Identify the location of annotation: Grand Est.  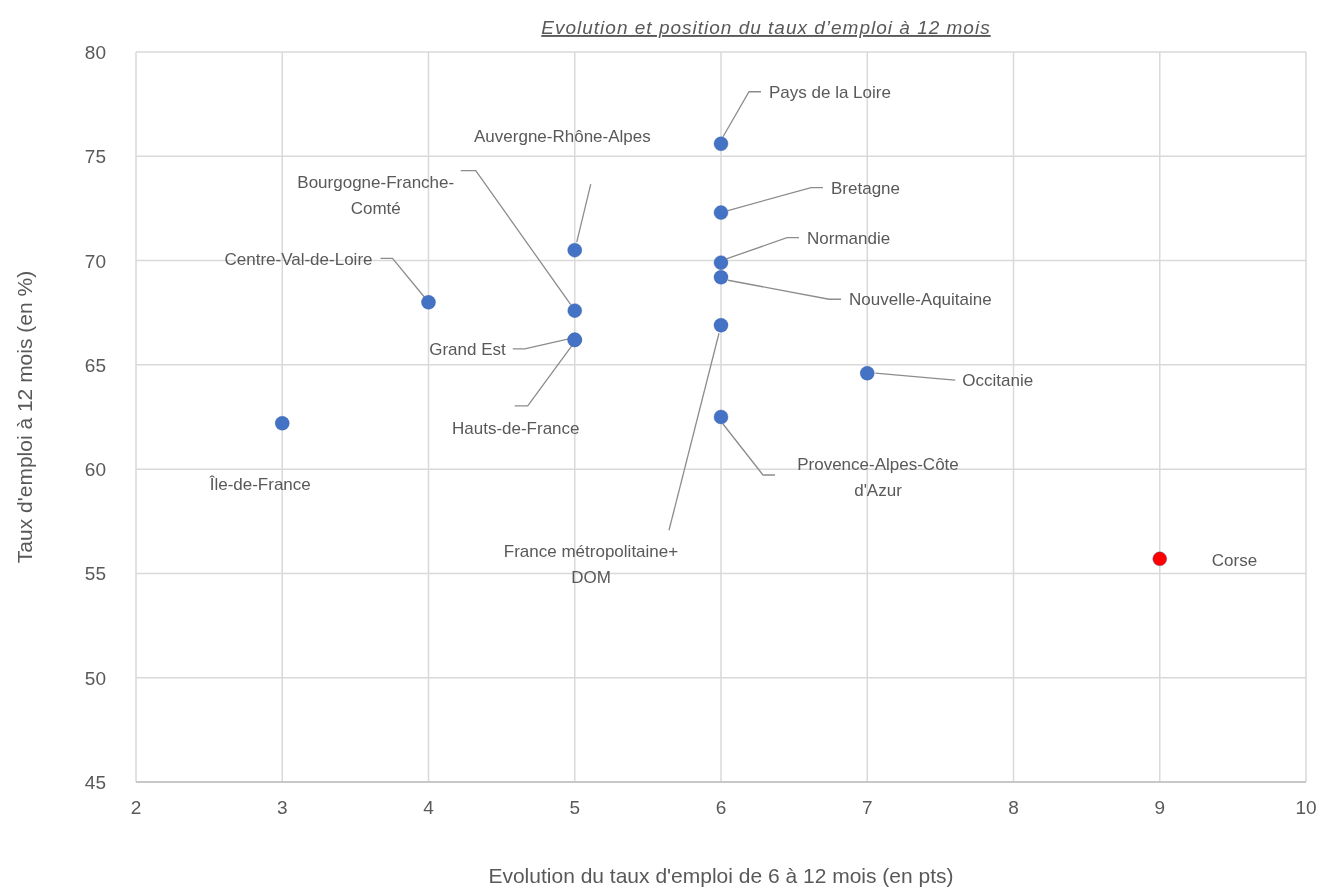
(468, 349).